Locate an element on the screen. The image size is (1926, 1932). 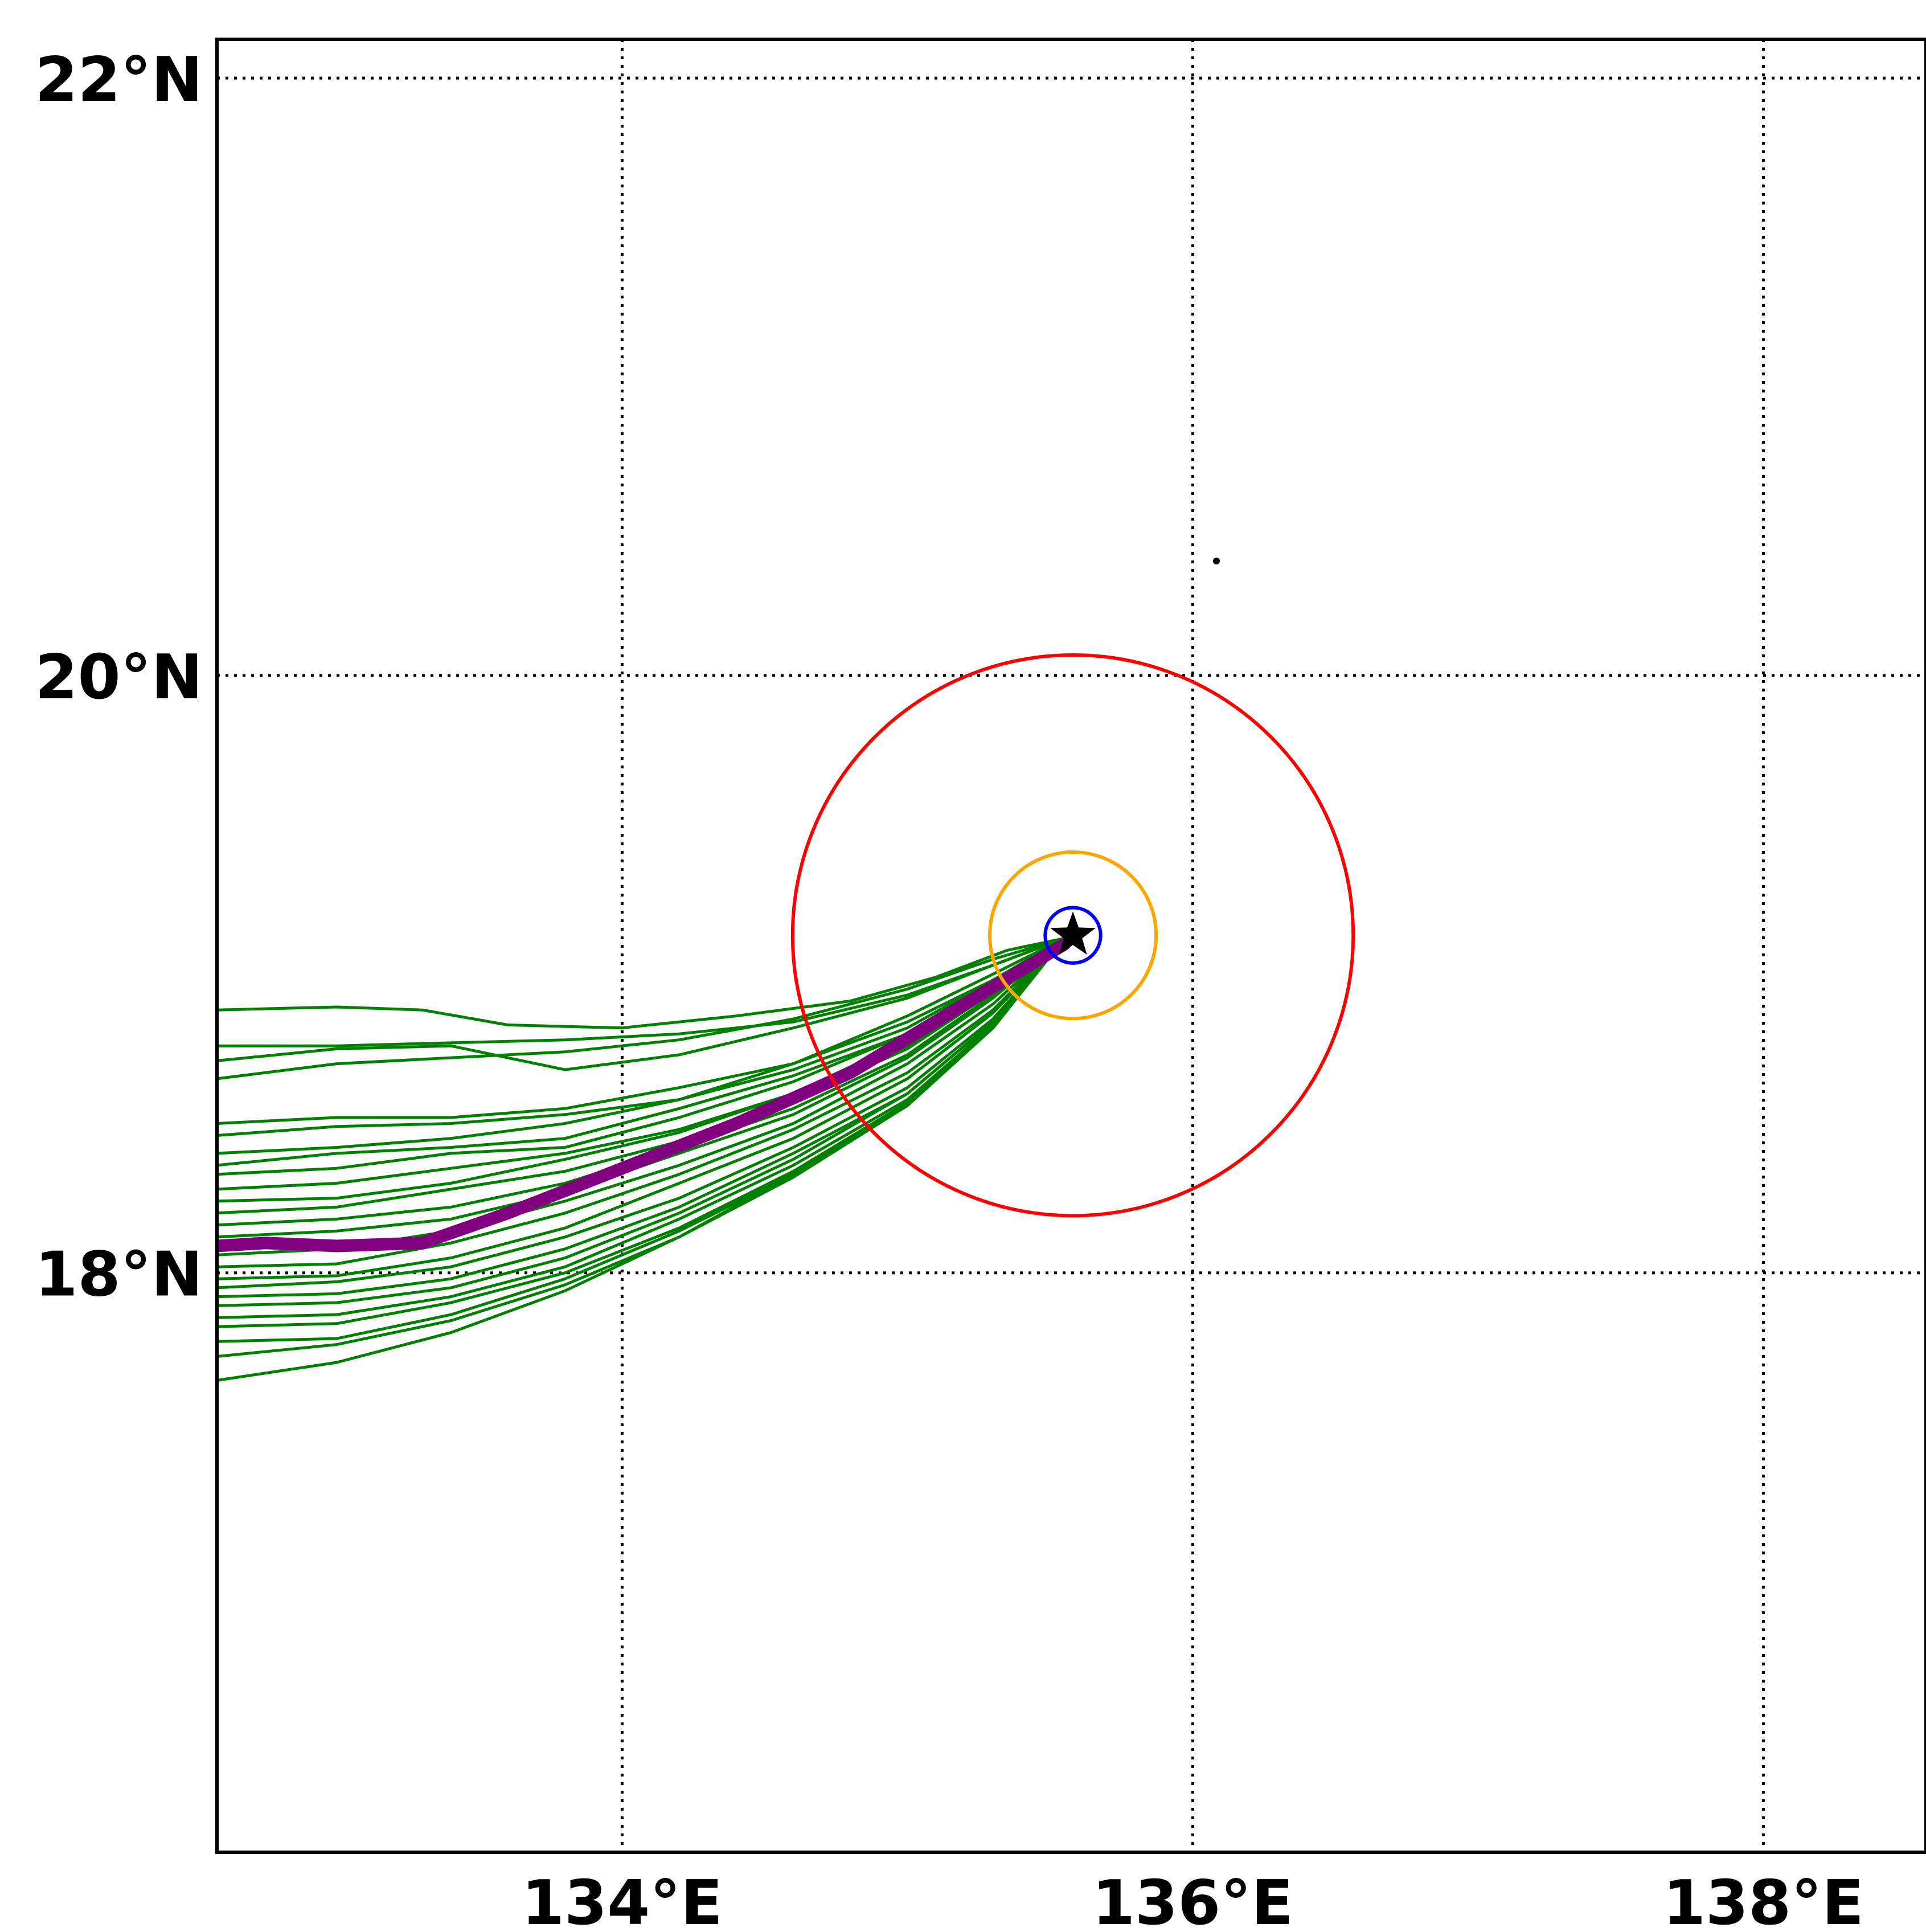
uncertainty-rings is located at coordinates (1072, 935).